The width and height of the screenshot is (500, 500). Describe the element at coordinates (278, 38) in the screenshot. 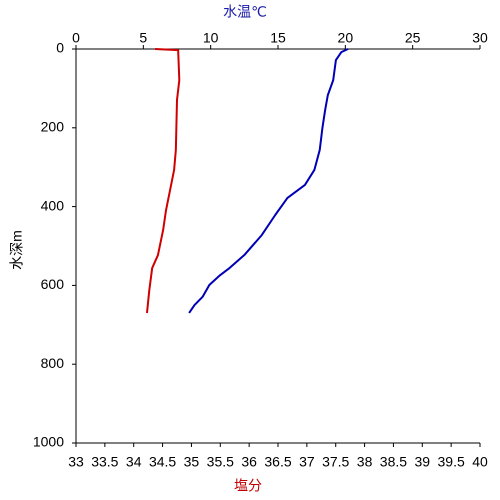

I see `x2-tick-label: 15` at that location.